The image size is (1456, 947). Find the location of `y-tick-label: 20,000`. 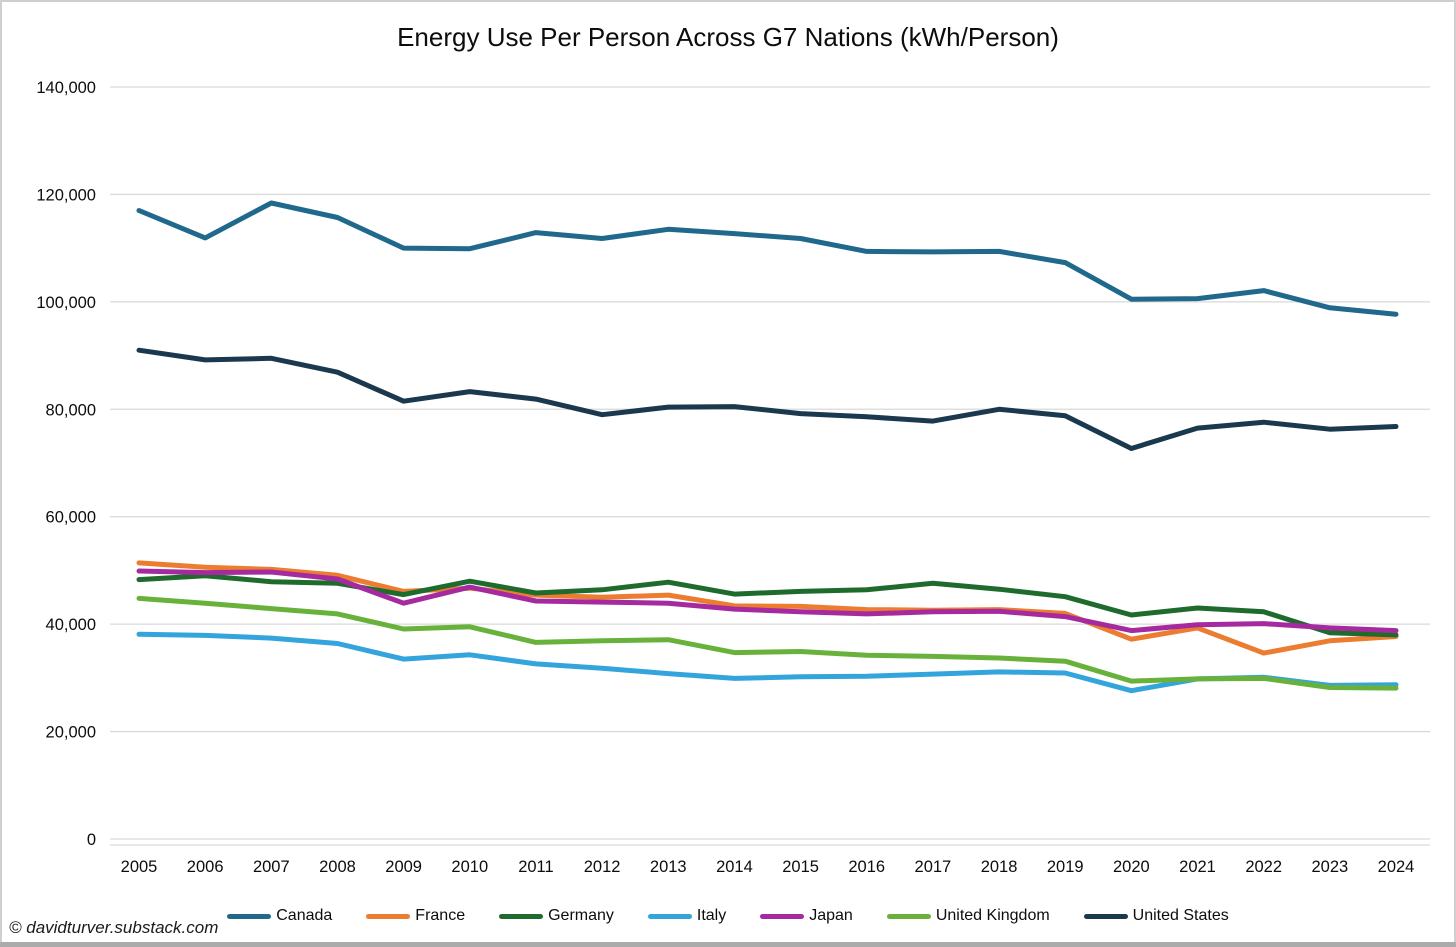

y-tick-label: 20,000 is located at coordinates (71, 733).